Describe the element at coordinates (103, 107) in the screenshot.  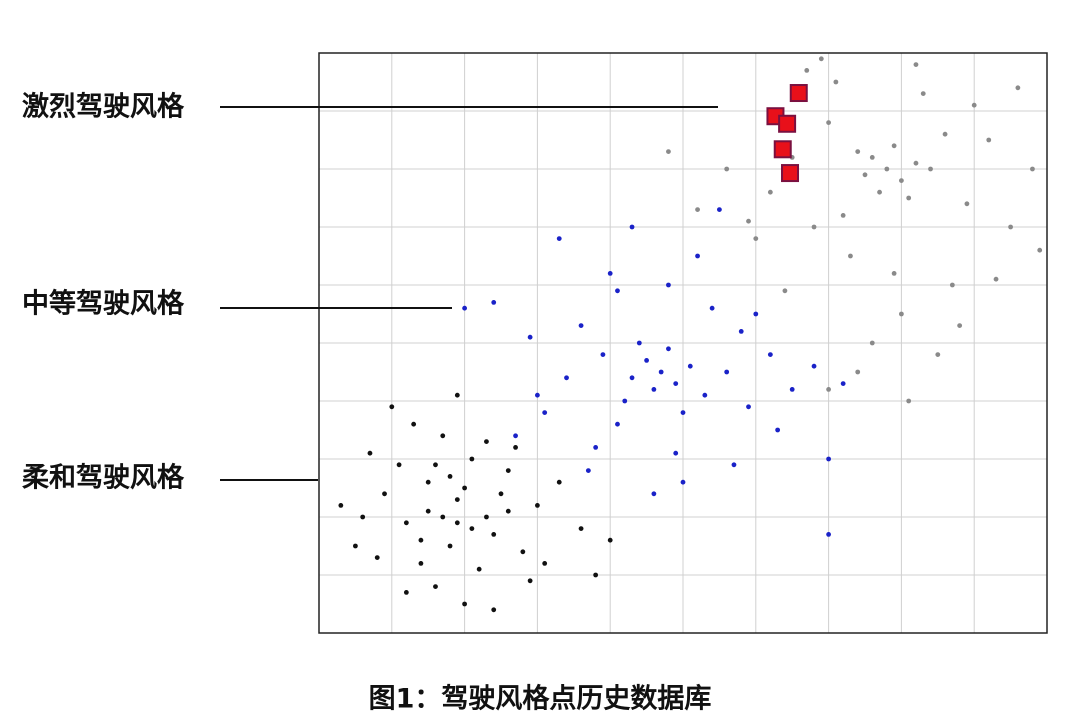
I see `annotation-label: 激烈驾驶风格` at that location.